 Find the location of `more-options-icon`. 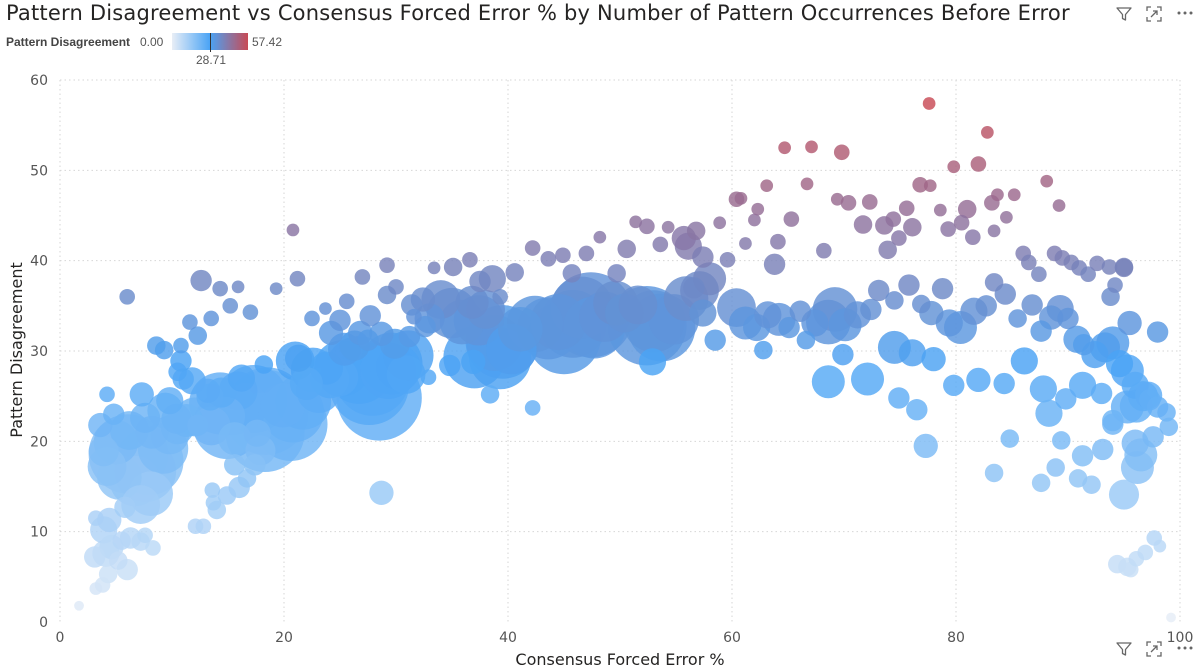

more-options-icon is located at coordinates (1185, 14).